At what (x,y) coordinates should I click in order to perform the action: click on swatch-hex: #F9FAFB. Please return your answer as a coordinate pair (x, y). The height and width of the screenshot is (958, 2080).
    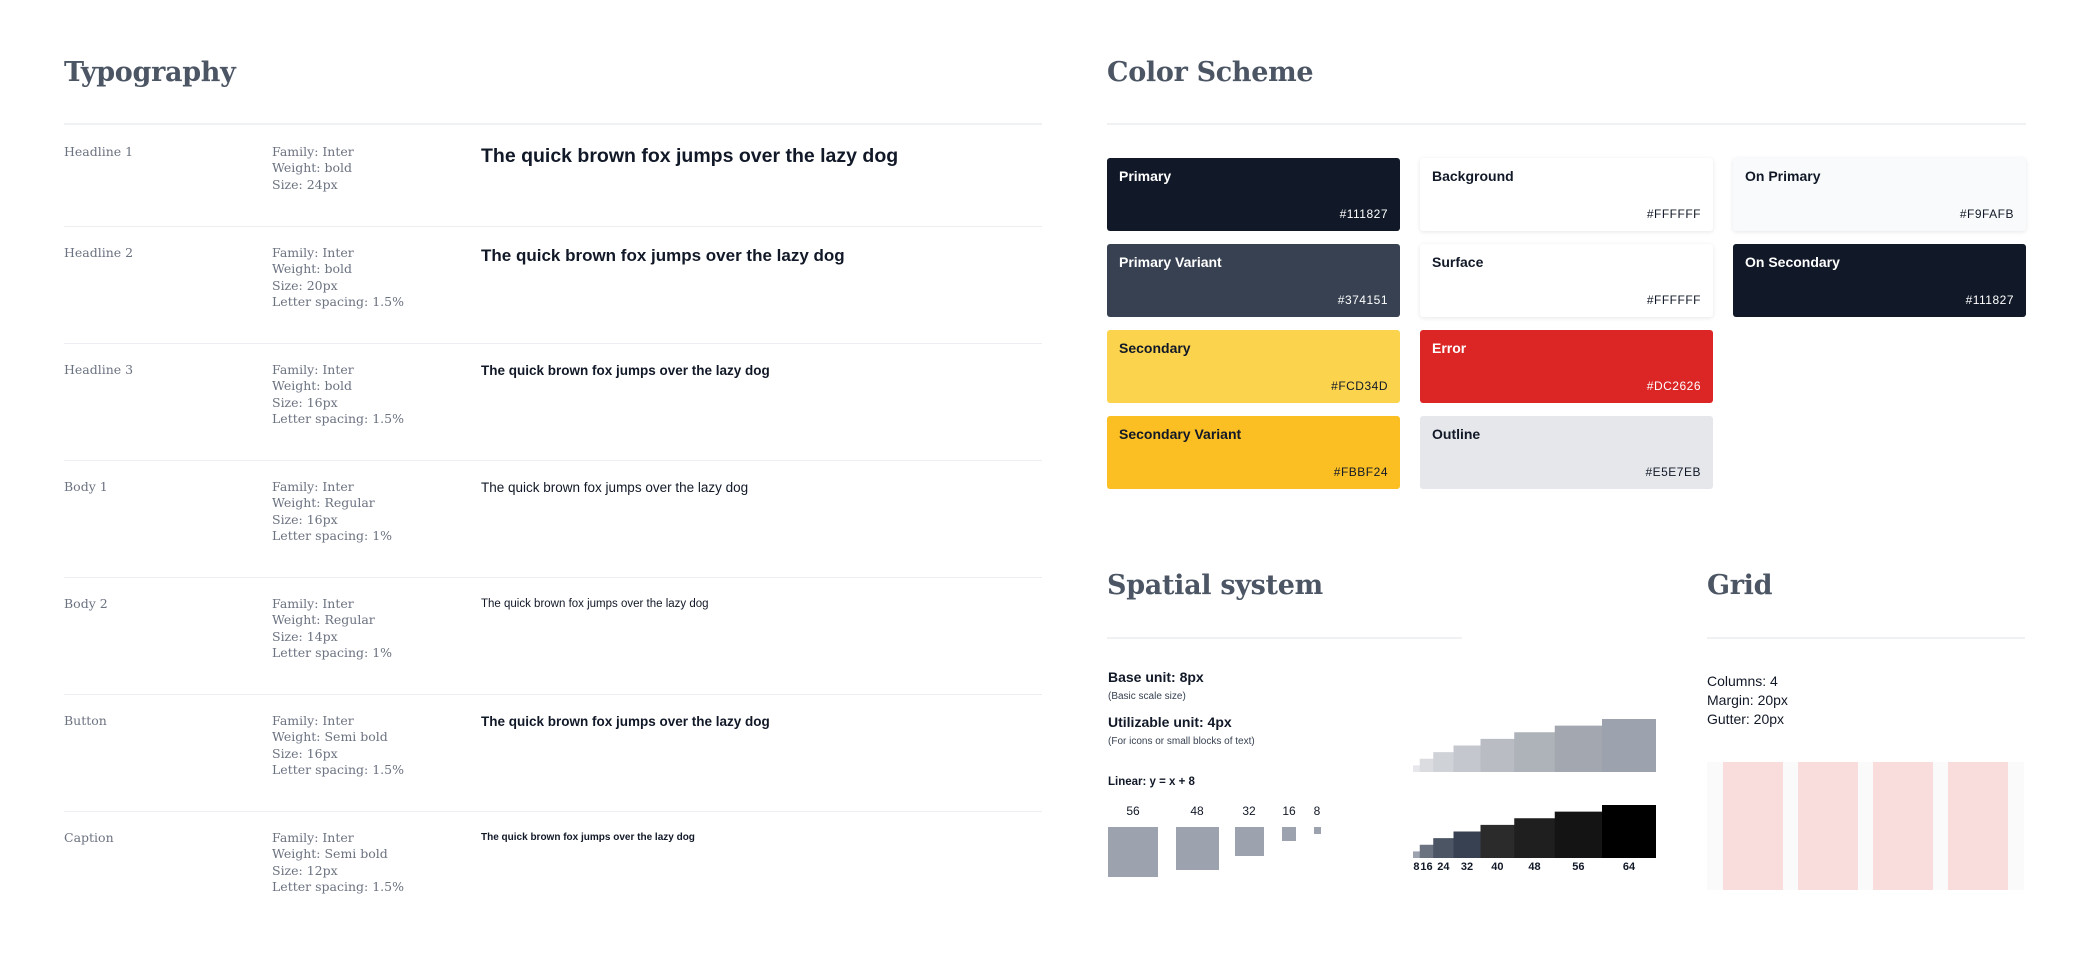
    Looking at the image, I should click on (1986, 214).